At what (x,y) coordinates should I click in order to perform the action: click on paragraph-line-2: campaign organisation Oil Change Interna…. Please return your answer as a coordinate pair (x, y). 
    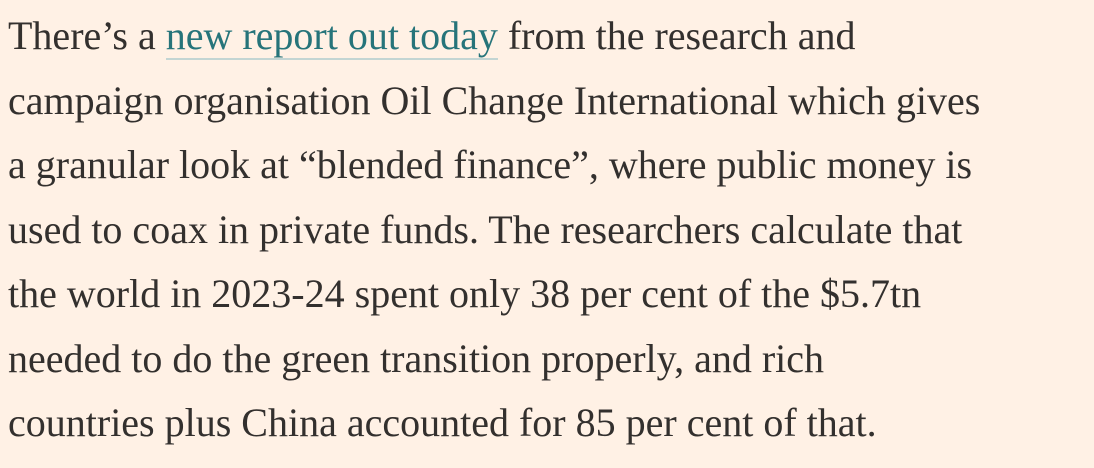
    Looking at the image, I should click on (494, 100).